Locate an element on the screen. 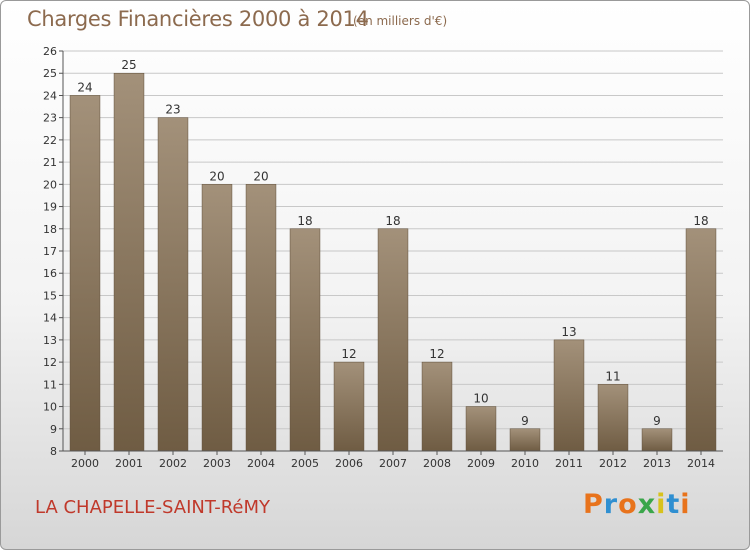 The image size is (750, 550). bar-2012 is located at coordinates (613, 418).